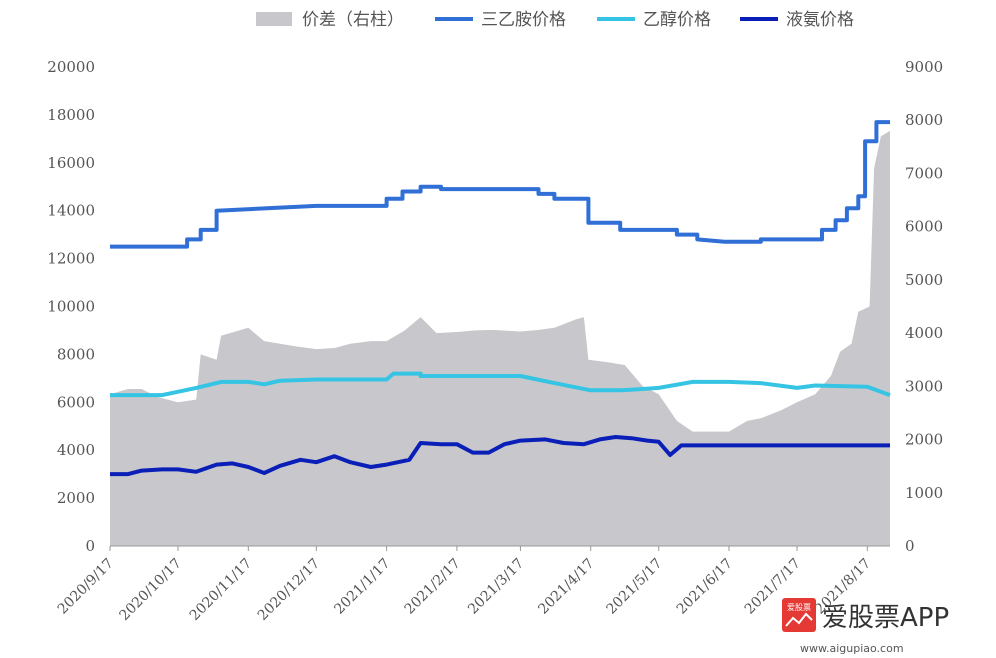 This screenshot has width=996, height=658. What do you see at coordinates (523, 20) in the screenshot?
I see `legend-label-1: 三乙胺价格` at bounding box center [523, 20].